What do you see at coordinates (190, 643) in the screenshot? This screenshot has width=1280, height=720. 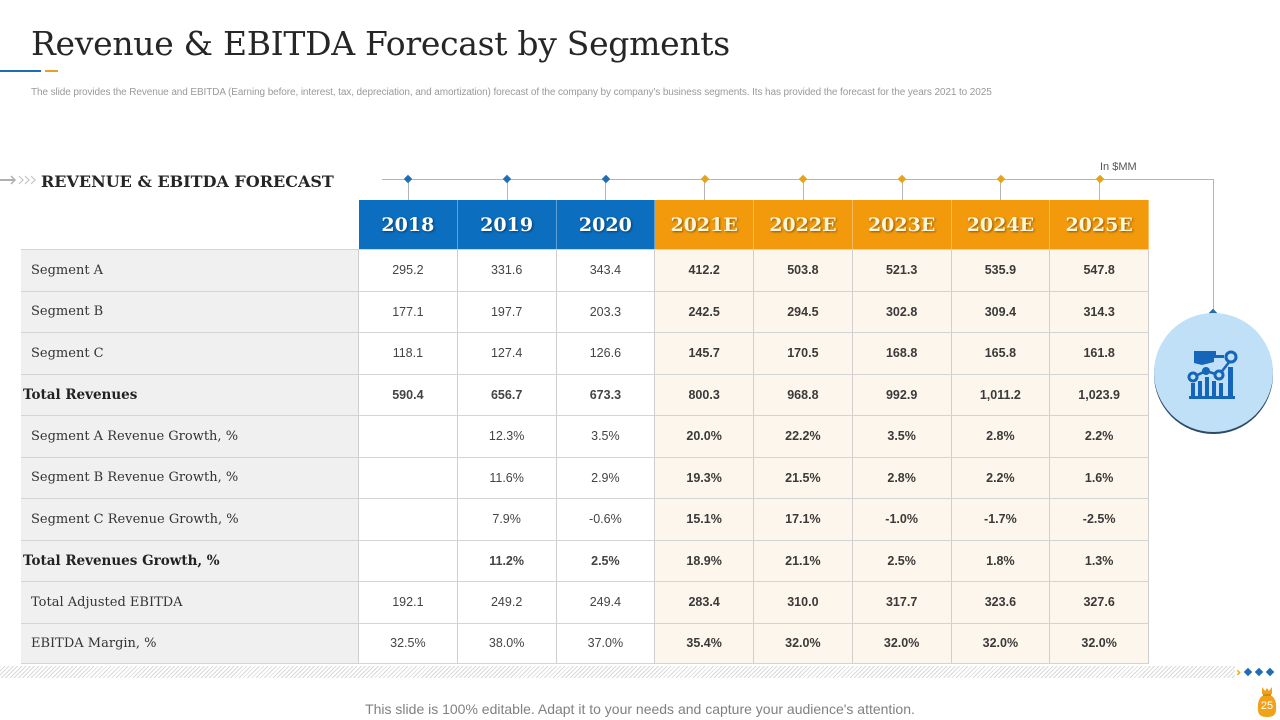 I see `row-label: EBITDA Margin, %` at bounding box center [190, 643].